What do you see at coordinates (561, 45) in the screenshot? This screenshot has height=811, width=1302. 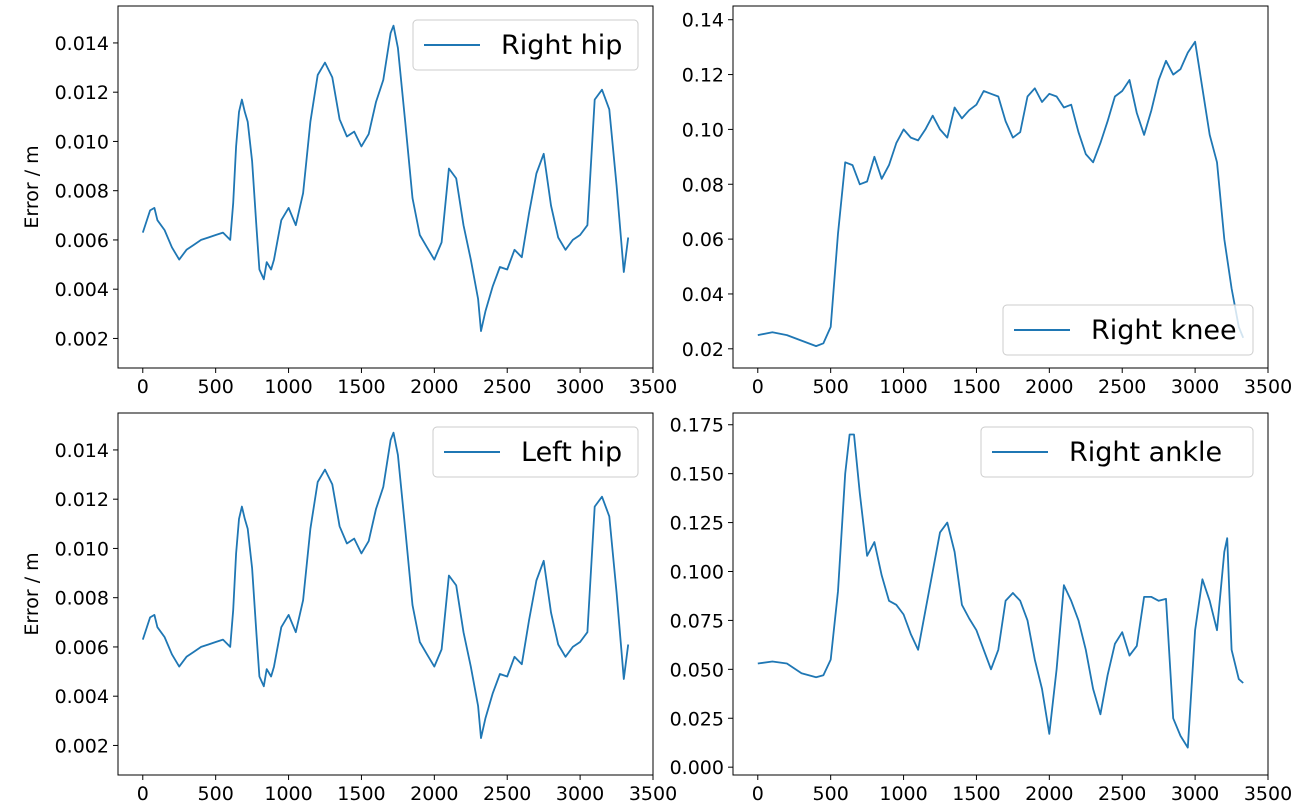 I see `legend-label: Right hip` at bounding box center [561, 45].